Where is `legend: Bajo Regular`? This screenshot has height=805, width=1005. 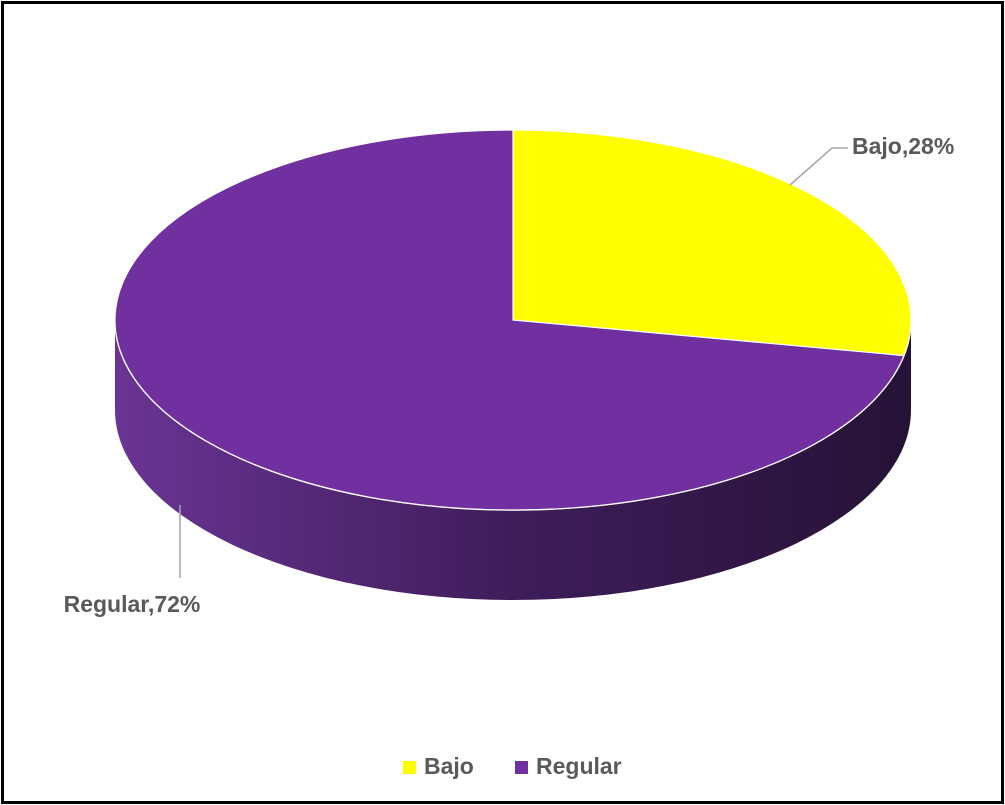
legend: Bajo Regular is located at coordinates (512, 766).